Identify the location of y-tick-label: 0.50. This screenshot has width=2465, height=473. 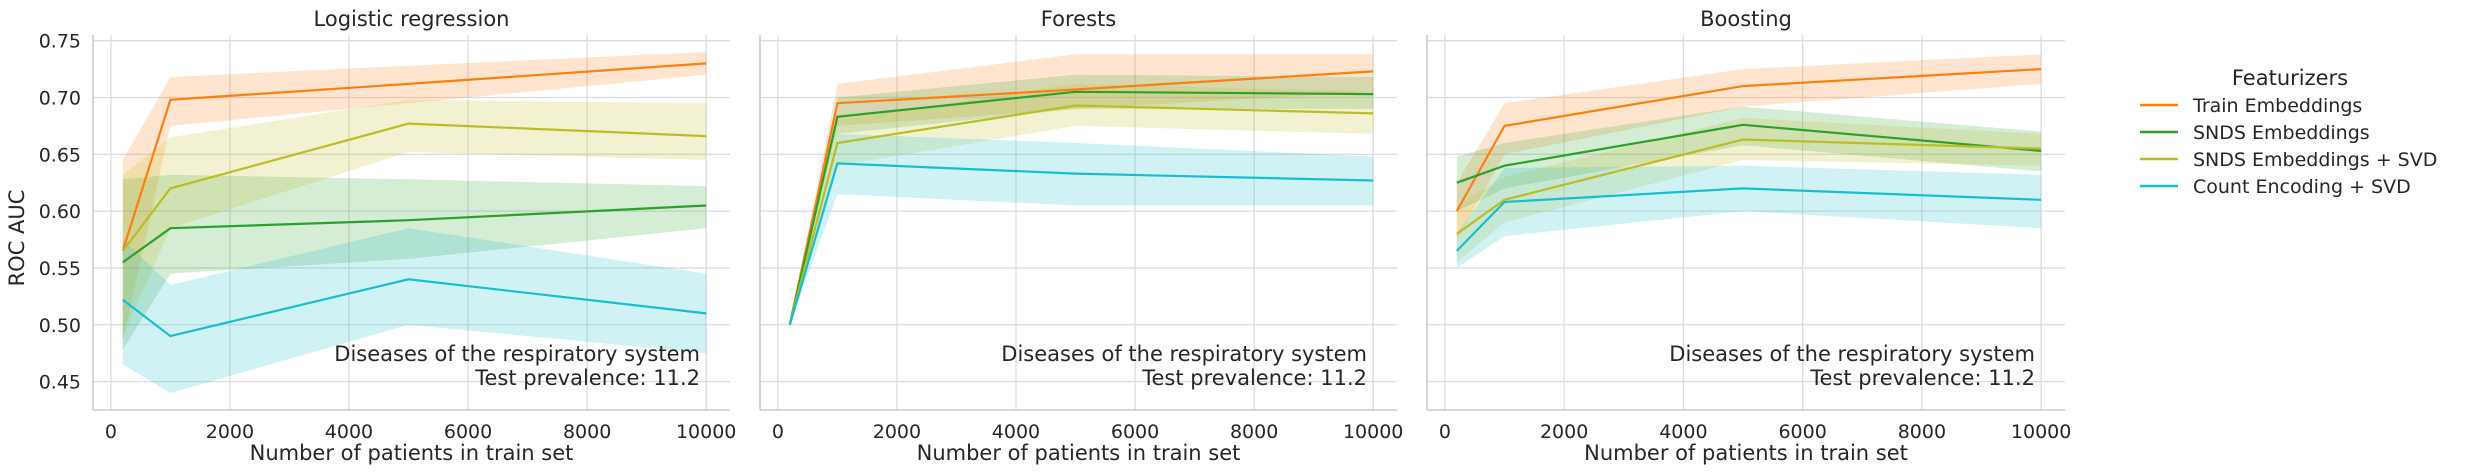
(60, 326).